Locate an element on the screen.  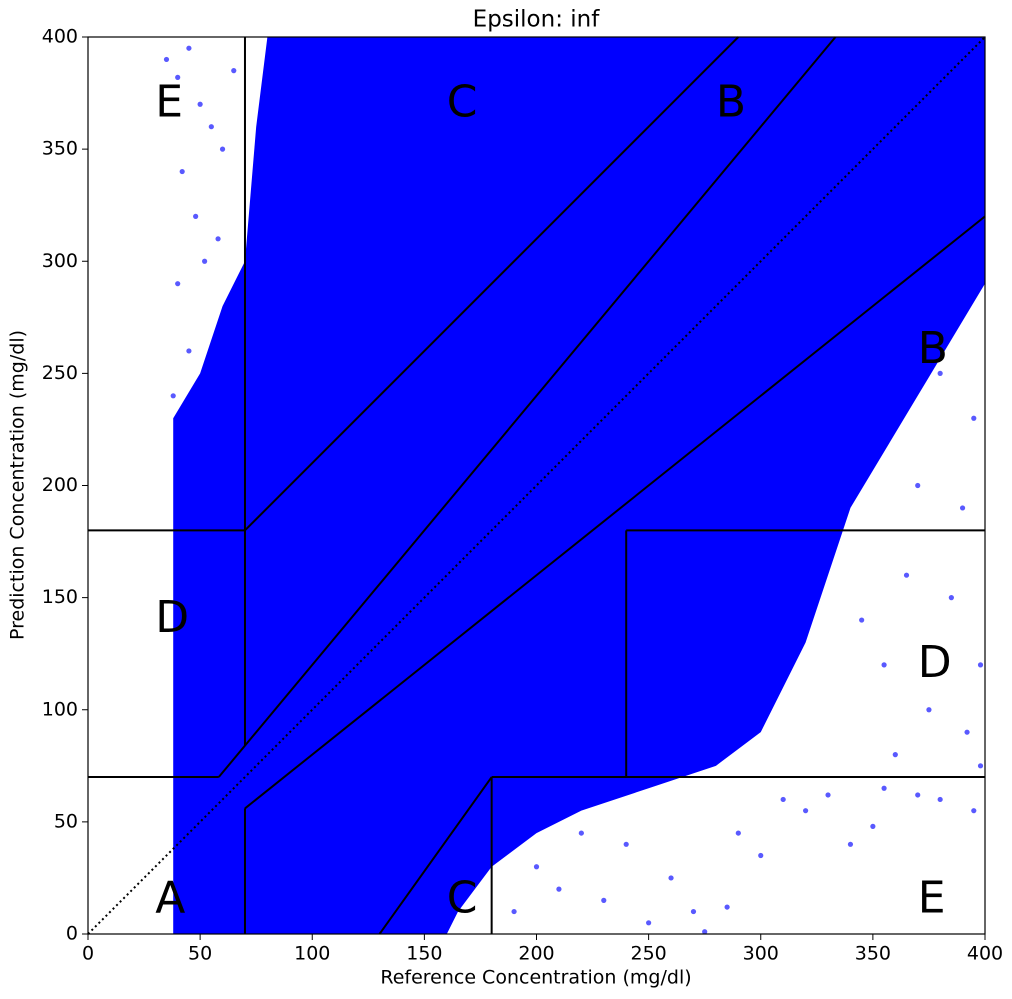
x-tick-label: 150 is located at coordinates (424, 954).